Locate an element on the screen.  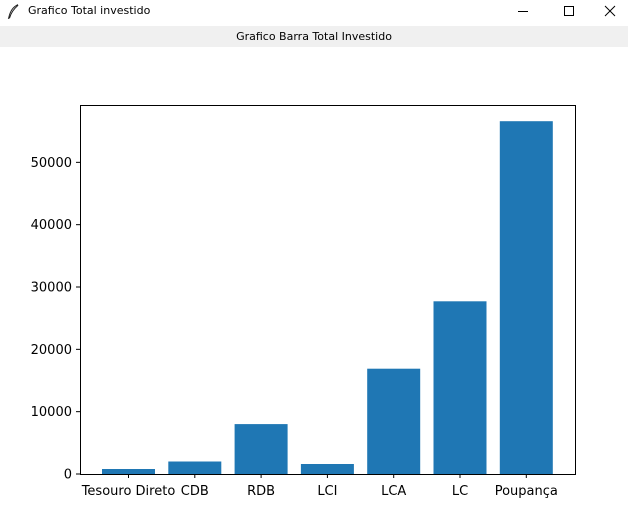
x-tick-label: Tesouro Direto is located at coordinates (128, 491).